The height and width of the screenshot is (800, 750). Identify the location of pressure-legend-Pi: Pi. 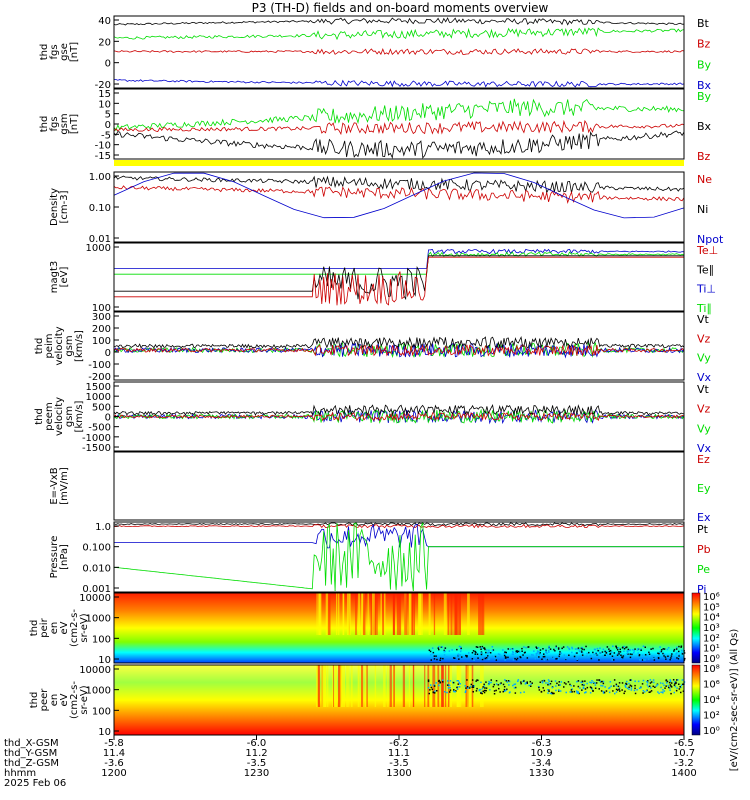
(701, 589).